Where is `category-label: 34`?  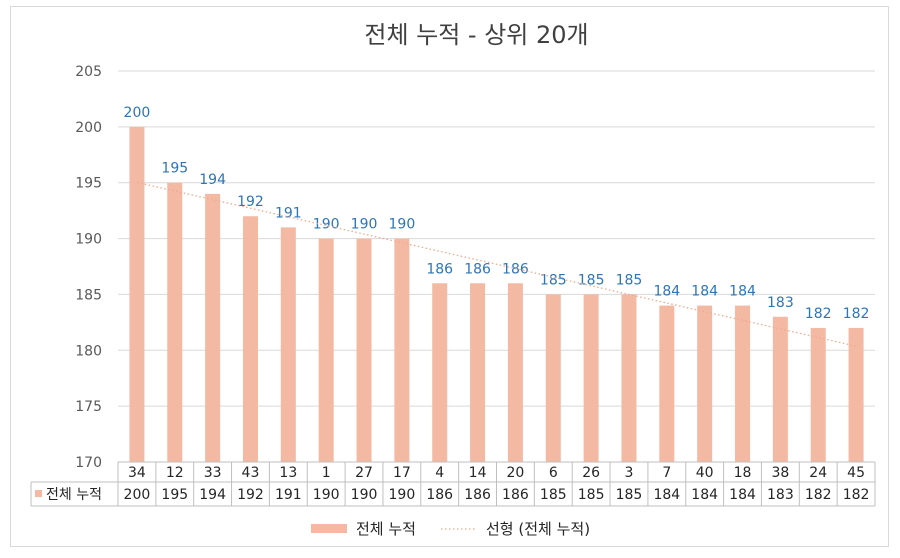 category-label: 34 is located at coordinates (137, 473).